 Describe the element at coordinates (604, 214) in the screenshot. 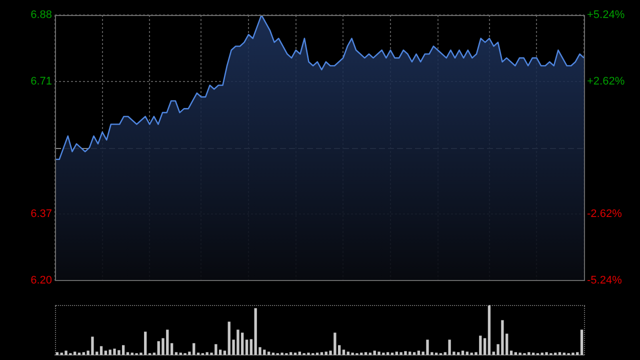

I see `y2-tick-label: -2.62%` at that location.